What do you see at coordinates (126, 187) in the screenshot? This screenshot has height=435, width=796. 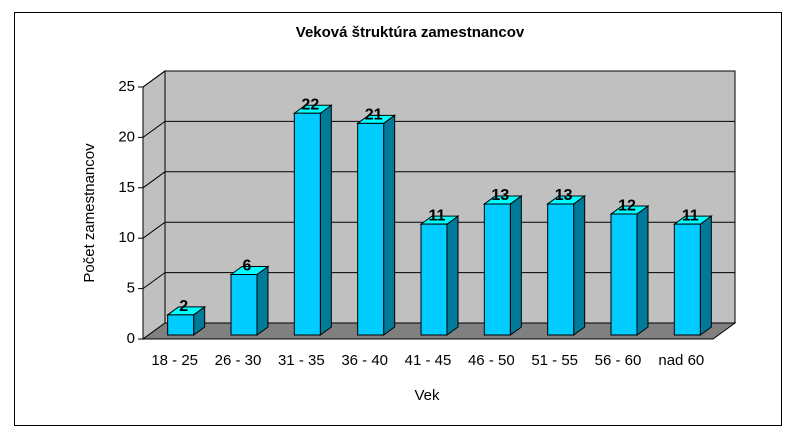 I see `y-tick-label: 15` at bounding box center [126, 187].